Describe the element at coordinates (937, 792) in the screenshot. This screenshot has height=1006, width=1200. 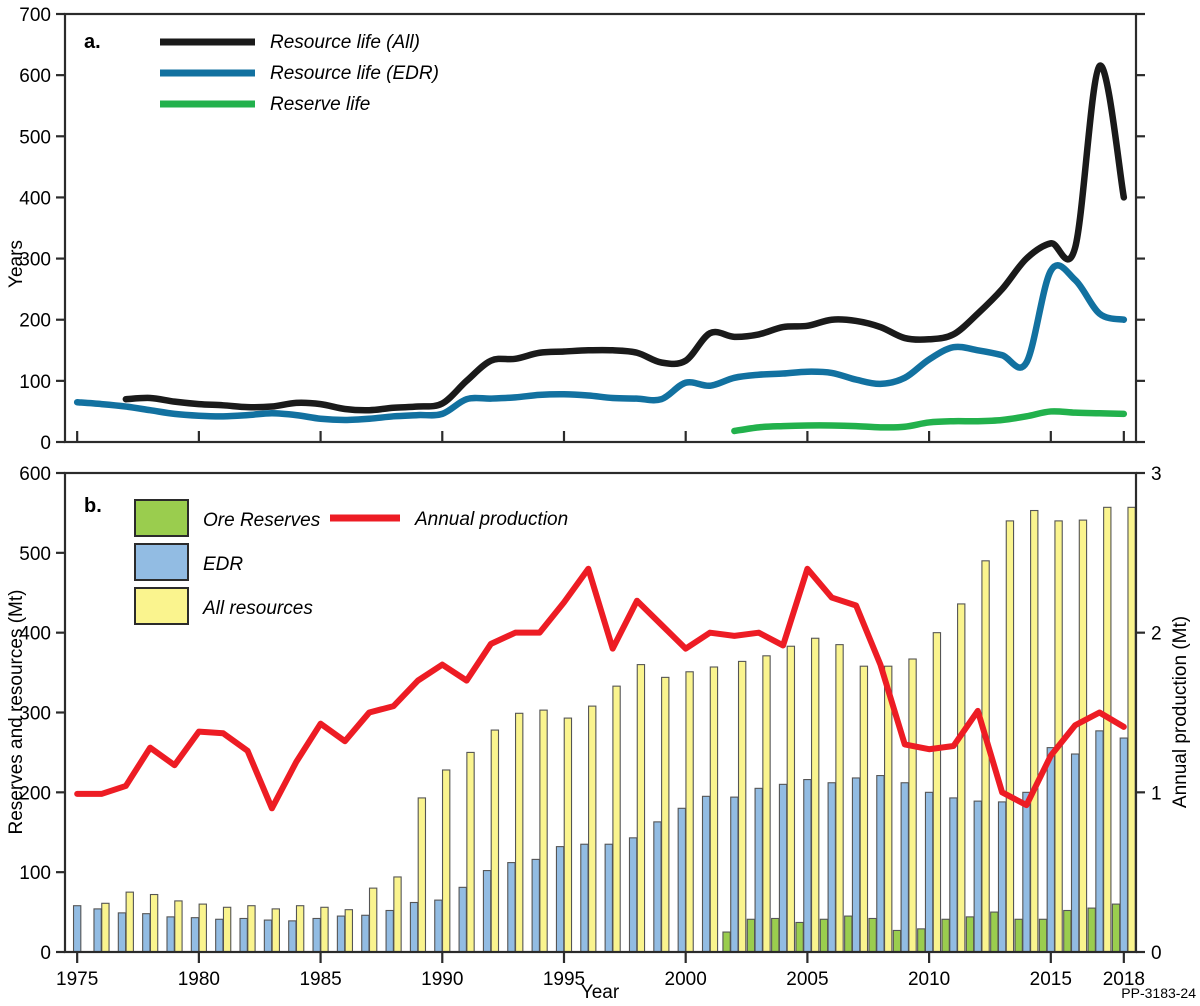
I see `bar-all-resources-2010` at that location.